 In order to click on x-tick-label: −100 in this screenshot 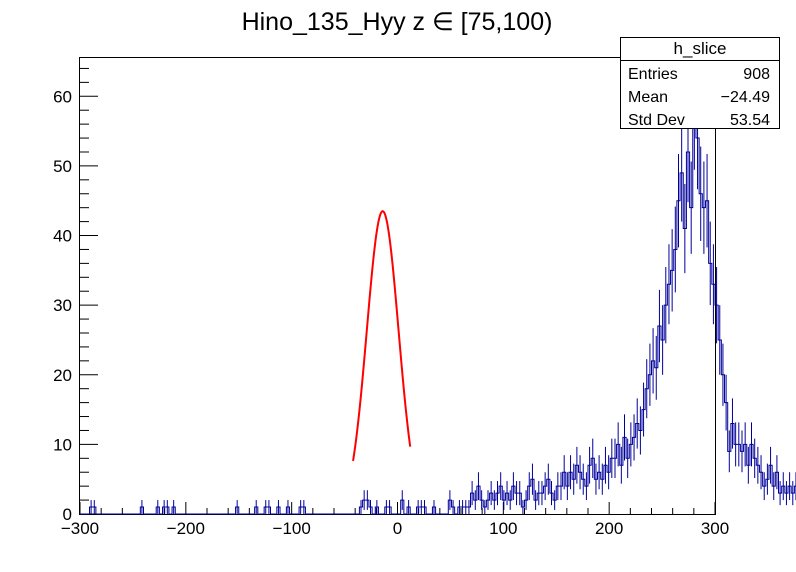, I will do `click(292, 528)`.